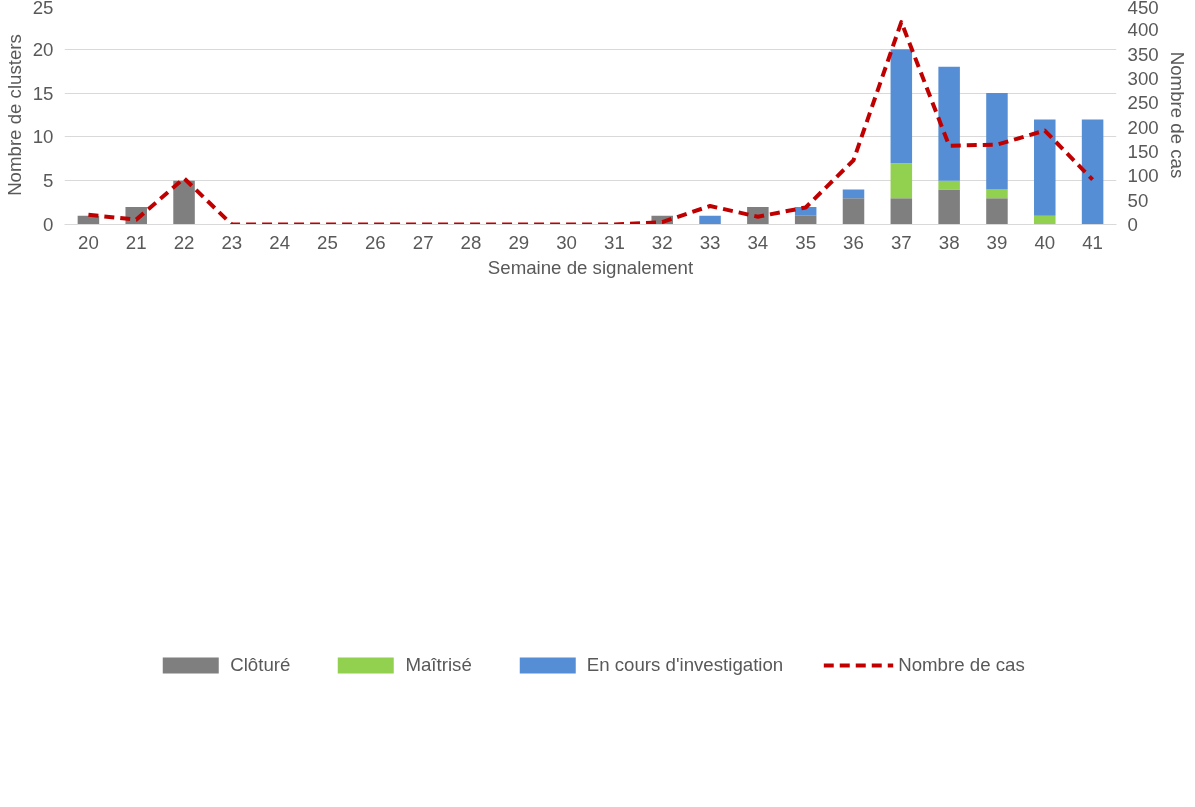  Describe the element at coordinates (43, 49) in the screenshot. I see `y-tick-label: 20` at that location.